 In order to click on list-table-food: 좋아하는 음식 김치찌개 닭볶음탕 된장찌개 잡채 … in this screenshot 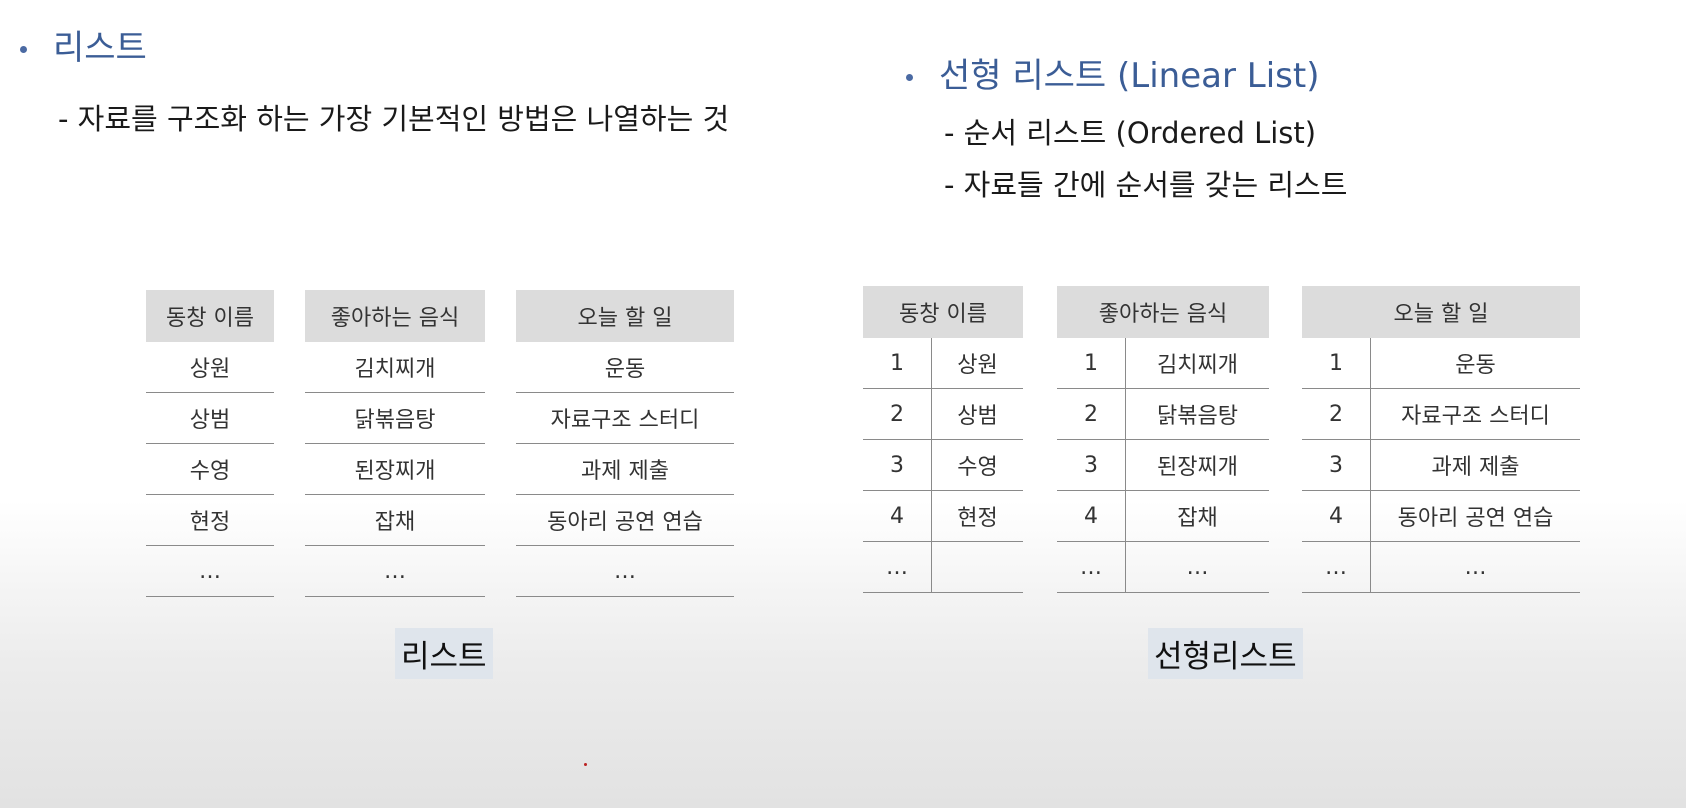, I will do `click(395, 443)`.